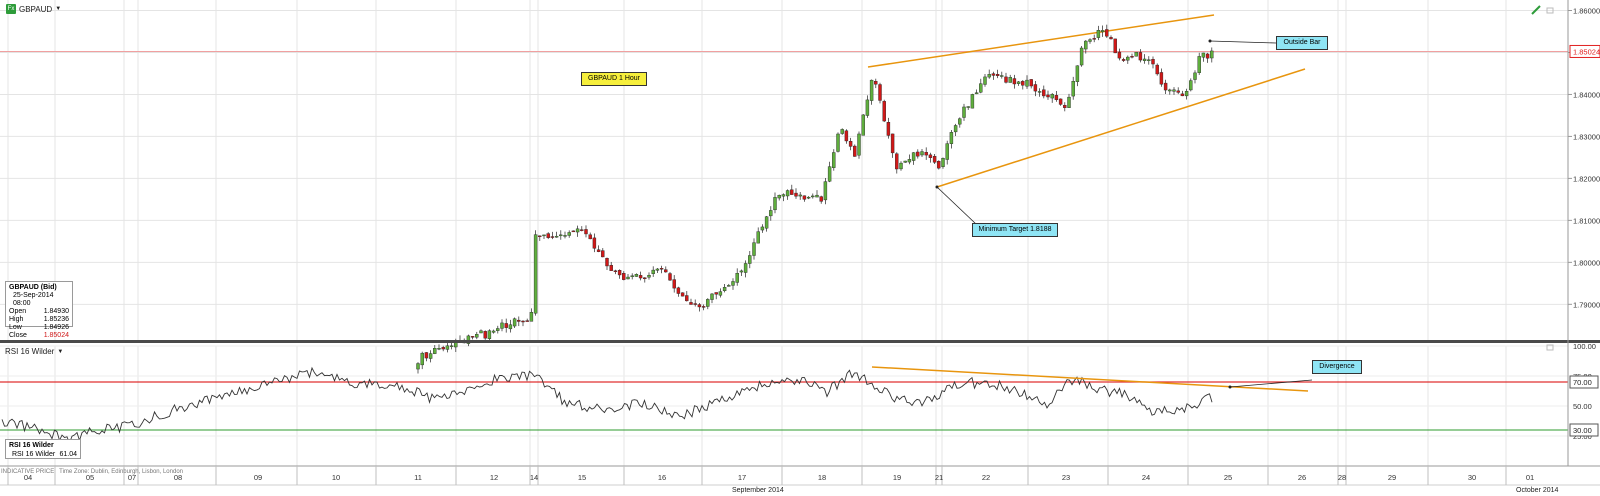 The height and width of the screenshot is (496, 1600). What do you see at coordinates (1146, 477) in the screenshot?
I see `date-tick-label: 24` at bounding box center [1146, 477].